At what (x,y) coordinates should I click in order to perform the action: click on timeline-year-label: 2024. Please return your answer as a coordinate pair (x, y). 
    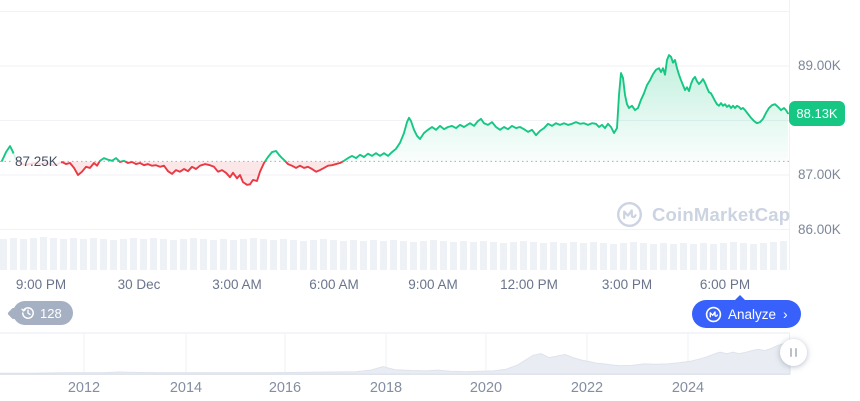
    Looking at the image, I should click on (688, 388).